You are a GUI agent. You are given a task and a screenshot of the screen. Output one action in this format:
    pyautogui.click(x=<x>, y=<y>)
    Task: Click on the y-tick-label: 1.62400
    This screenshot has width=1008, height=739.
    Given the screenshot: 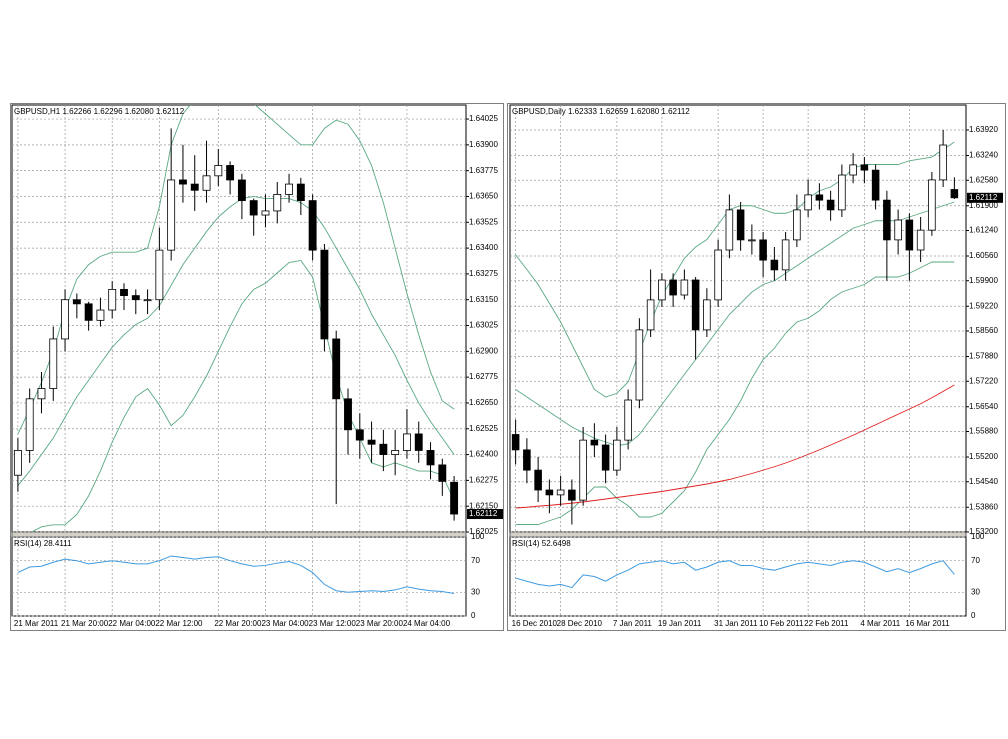 What is the action you would take?
    pyautogui.click(x=483, y=454)
    